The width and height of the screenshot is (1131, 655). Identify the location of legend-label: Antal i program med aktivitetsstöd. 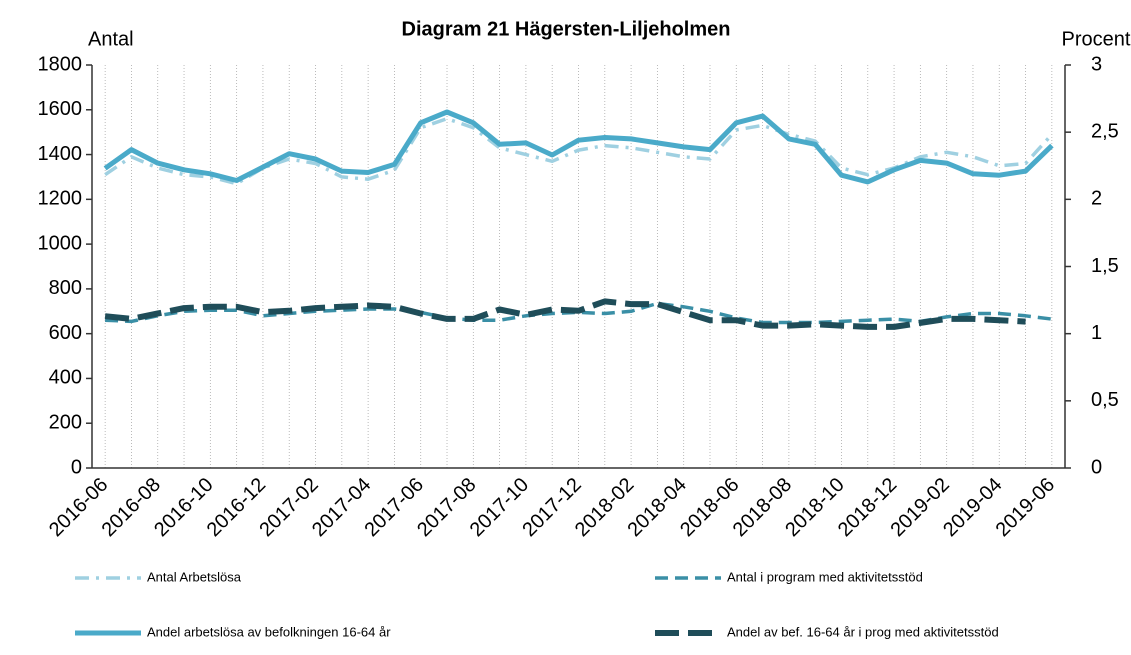
(825, 576).